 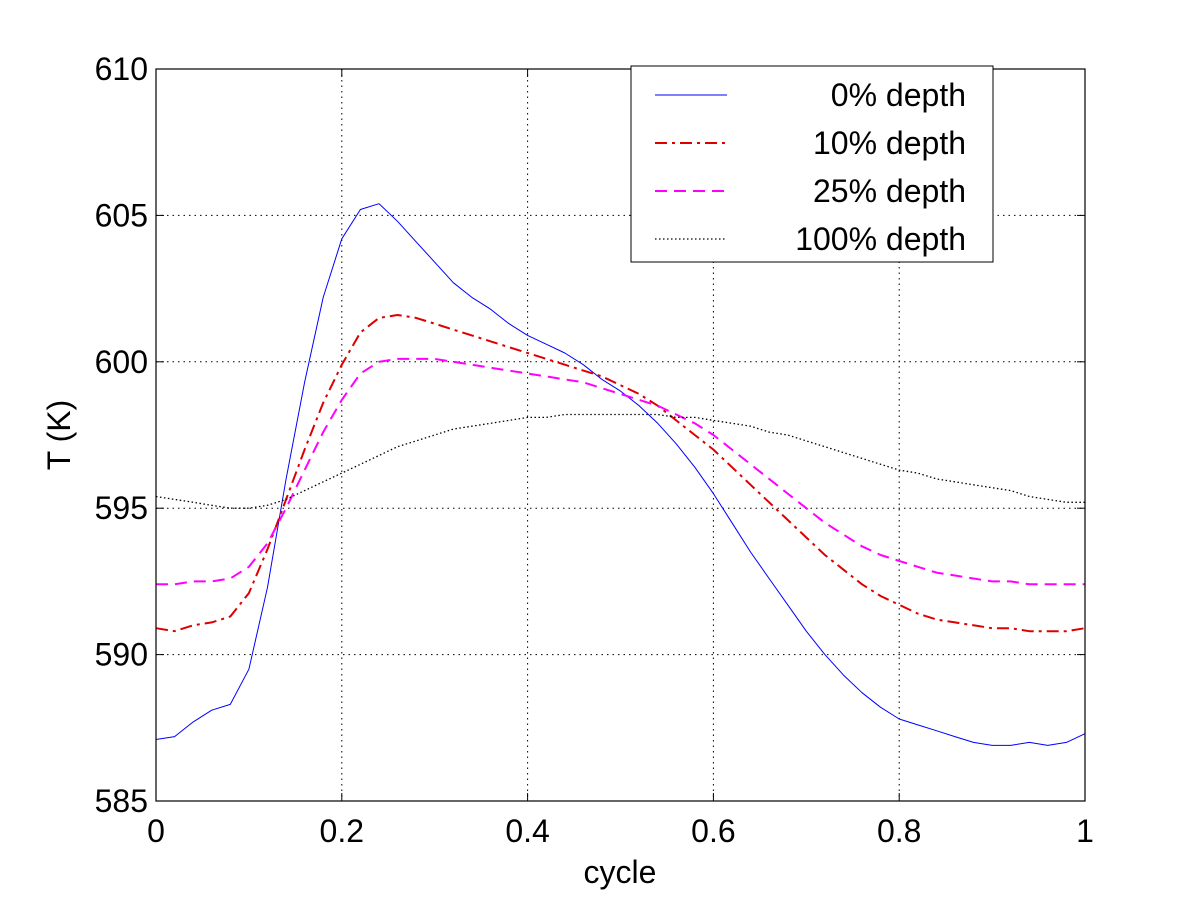 What do you see at coordinates (121, 655) in the screenshot?
I see `y-tick-label: 590` at bounding box center [121, 655].